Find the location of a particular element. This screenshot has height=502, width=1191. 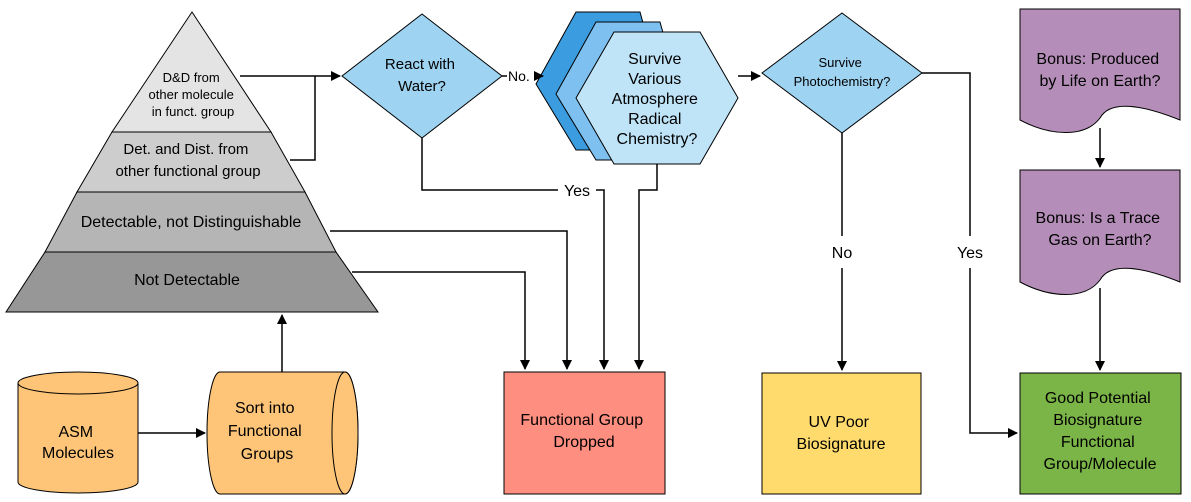

pyramid-level-distinguishable-molecule is located at coordinates (191, 72).